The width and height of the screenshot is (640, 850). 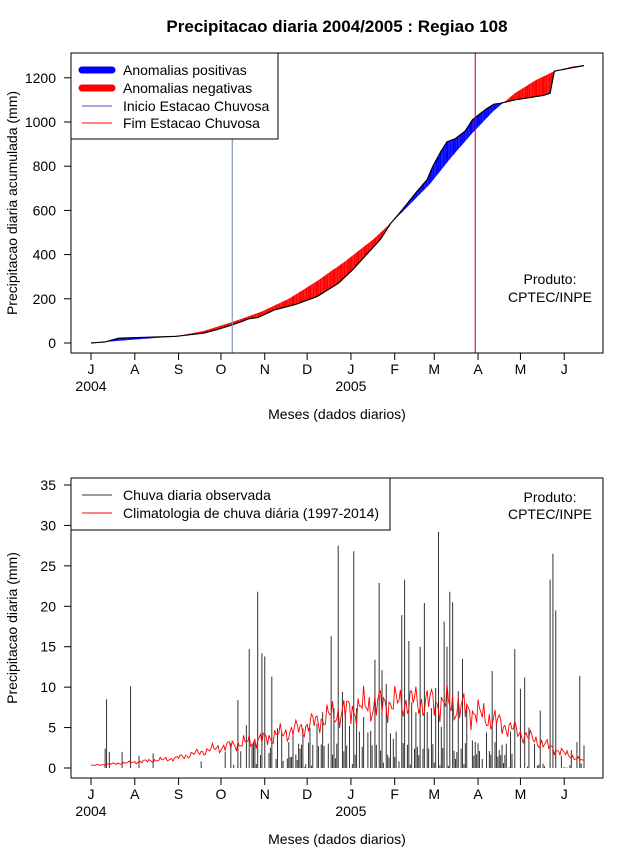 What do you see at coordinates (221, 369) in the screenshot?
I see `x-tick-label: O` at bounding box center [221, 369].